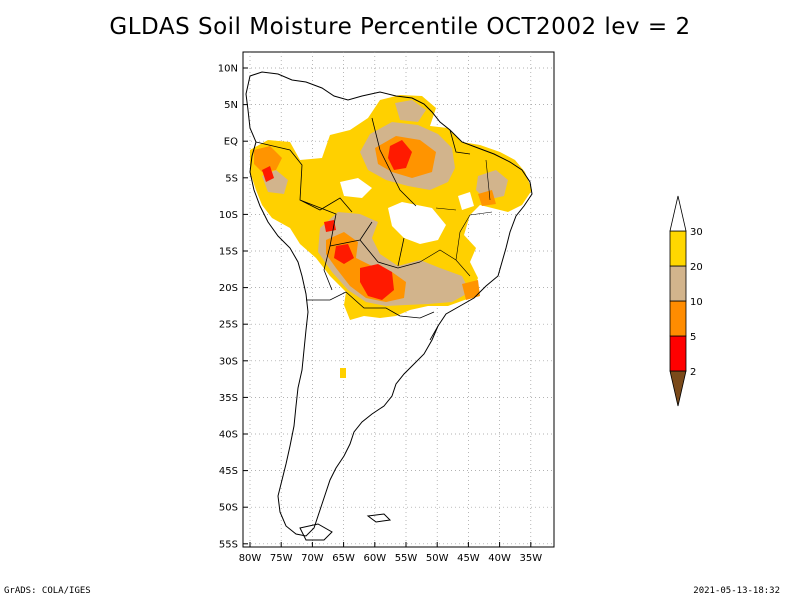  I want to click on country-borders, so click(363, 229).